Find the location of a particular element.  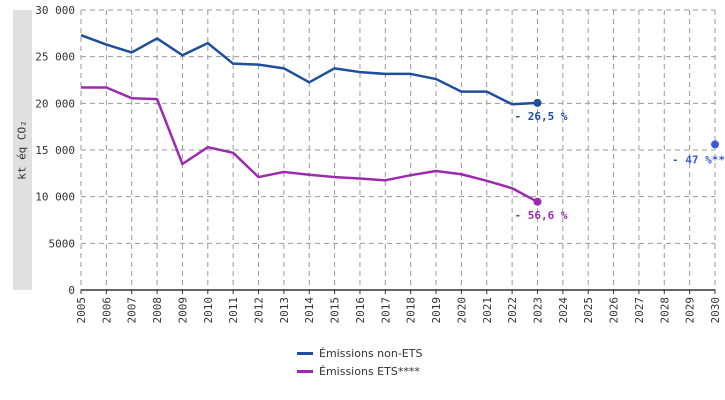

legend-swatch-ets is located at coordinates (305, 371).